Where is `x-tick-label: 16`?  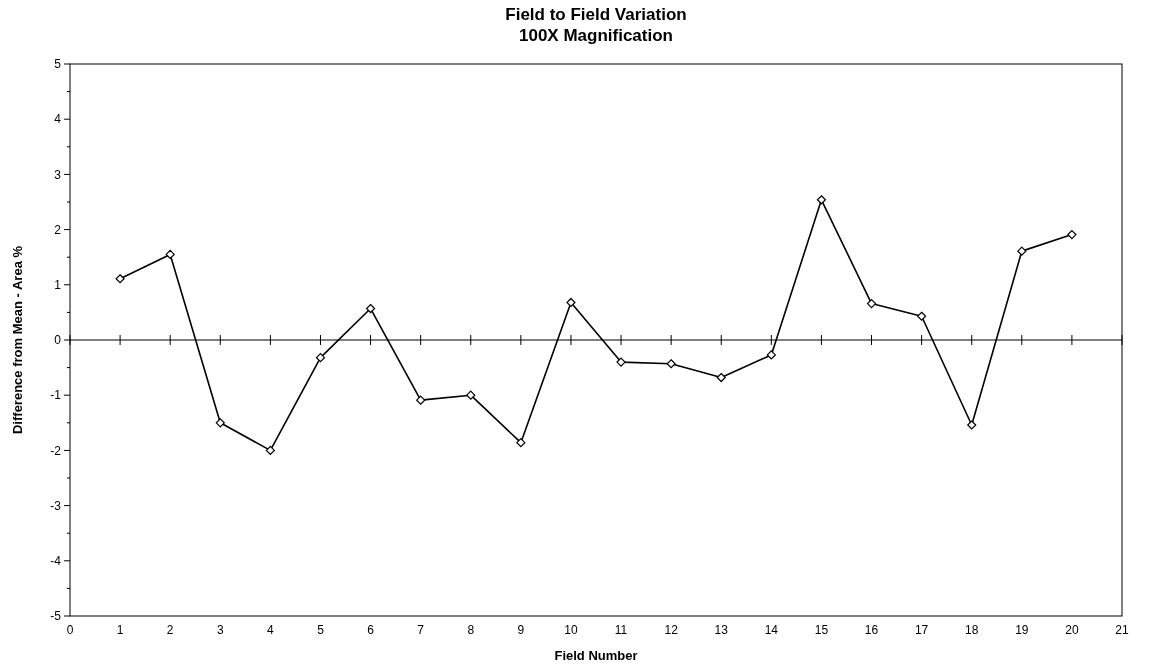 x-tick-label: 16 is located at coordinates (871, 630).